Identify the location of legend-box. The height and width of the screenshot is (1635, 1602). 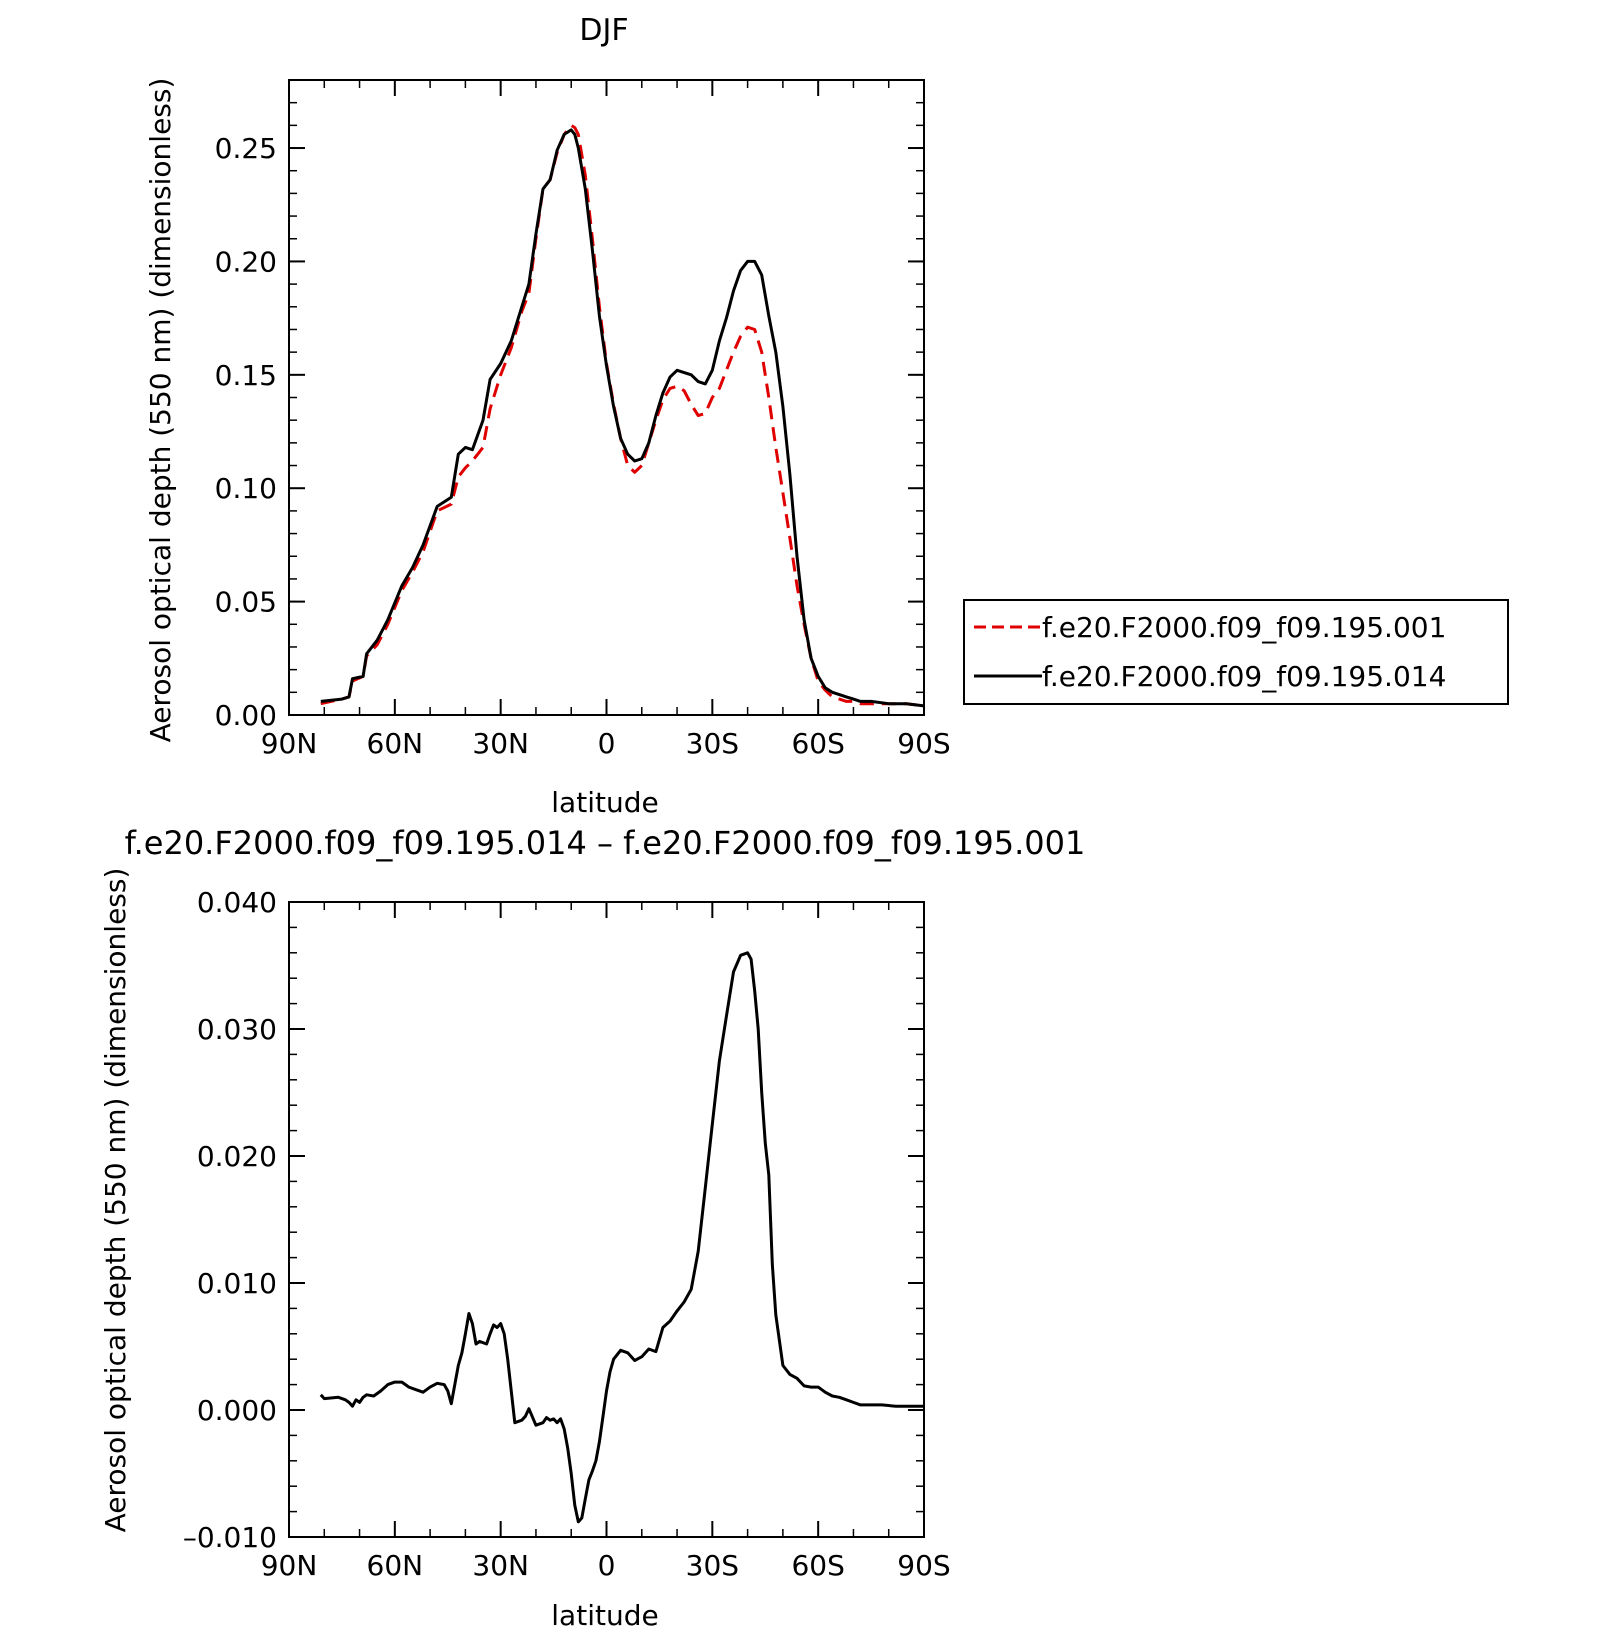
(1236, 652).